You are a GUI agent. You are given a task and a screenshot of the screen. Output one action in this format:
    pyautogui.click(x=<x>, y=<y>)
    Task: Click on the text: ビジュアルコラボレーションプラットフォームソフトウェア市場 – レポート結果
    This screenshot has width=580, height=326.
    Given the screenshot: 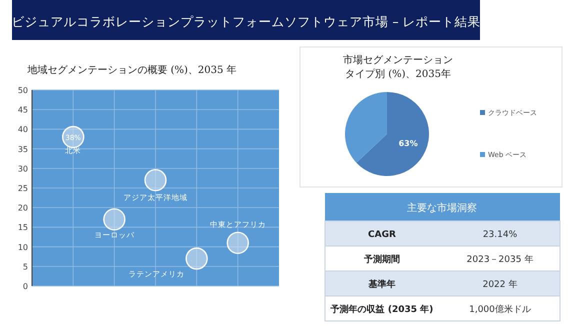 What is the action you would take?
    pyautogui.click(x=246, y=21)
    